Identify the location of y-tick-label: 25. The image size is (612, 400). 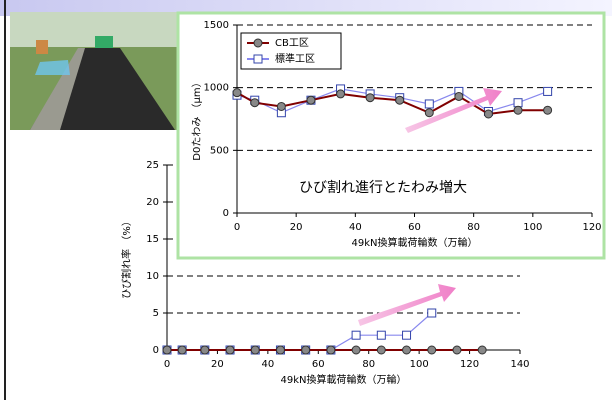
(152, 165).